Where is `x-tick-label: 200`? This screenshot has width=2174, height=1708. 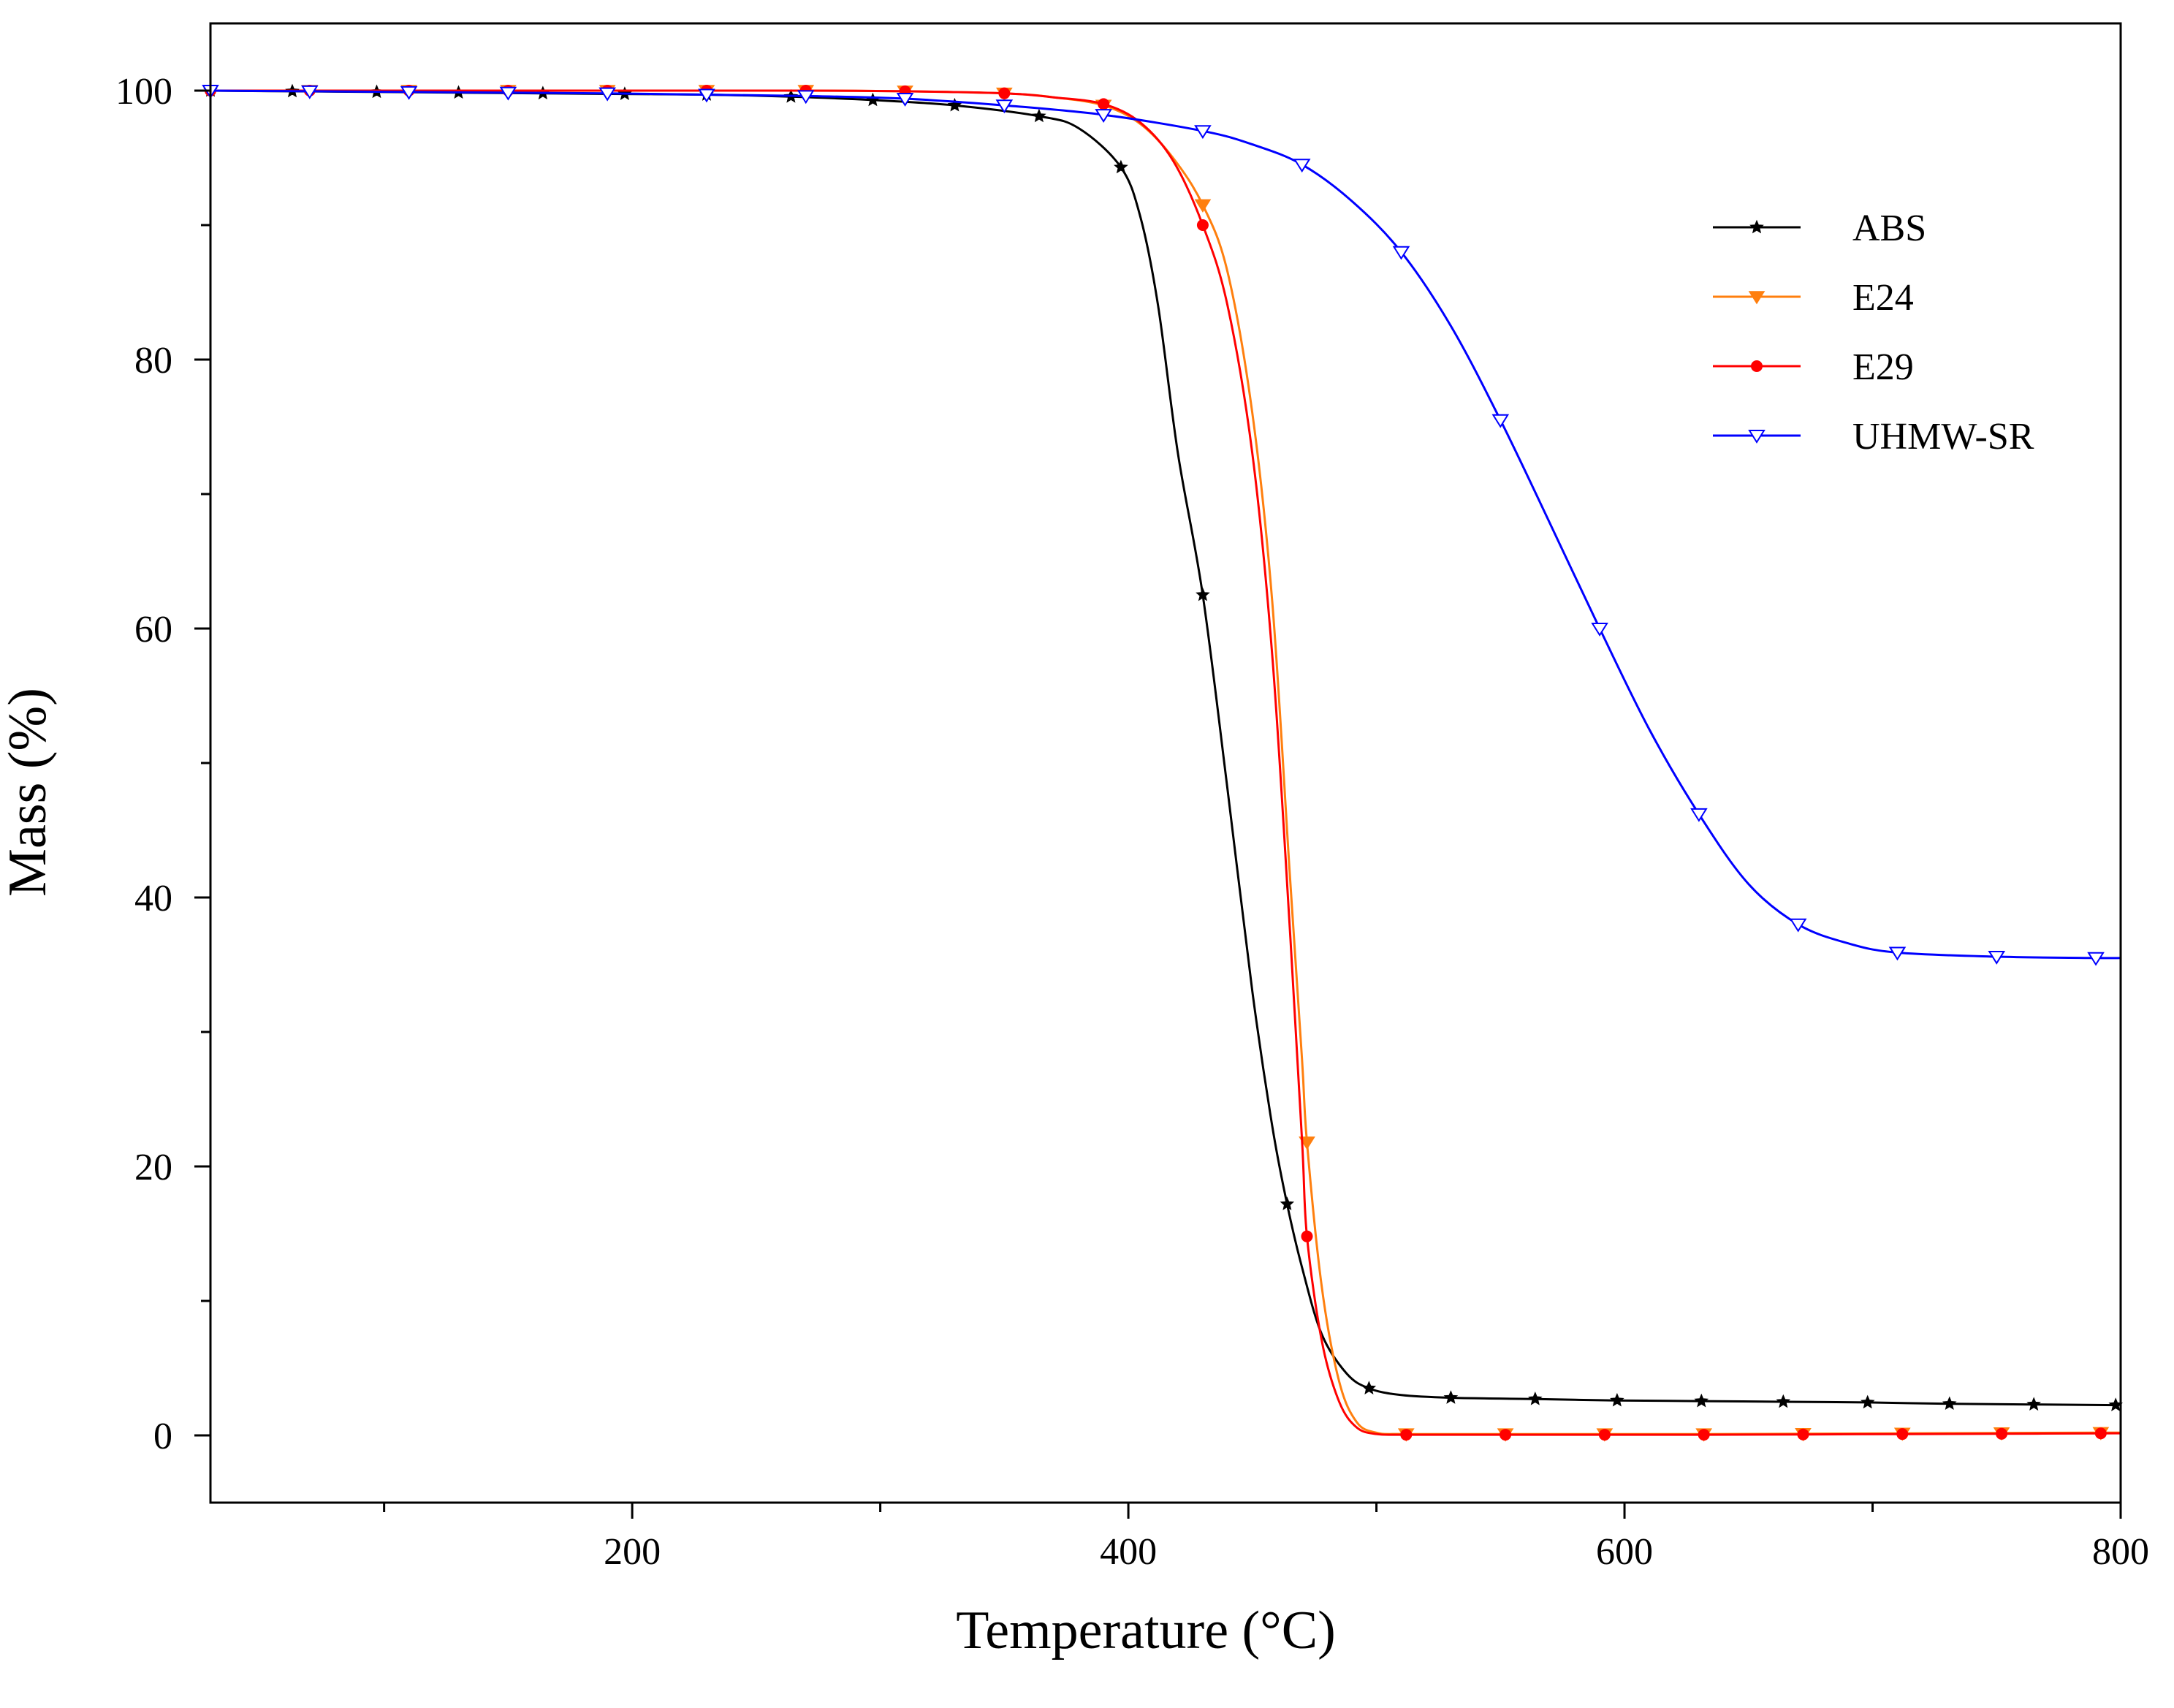 x-tick-label: 200 is located at coordinates (632, 1552).